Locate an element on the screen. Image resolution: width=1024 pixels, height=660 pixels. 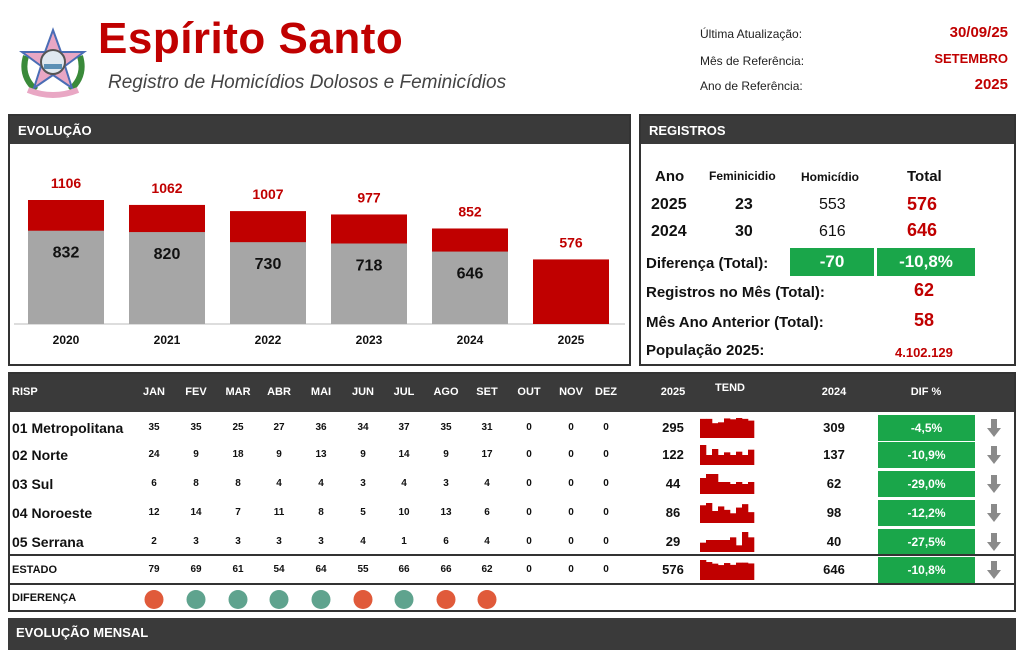
month-value: 17 is located at coordinates (487, 454).